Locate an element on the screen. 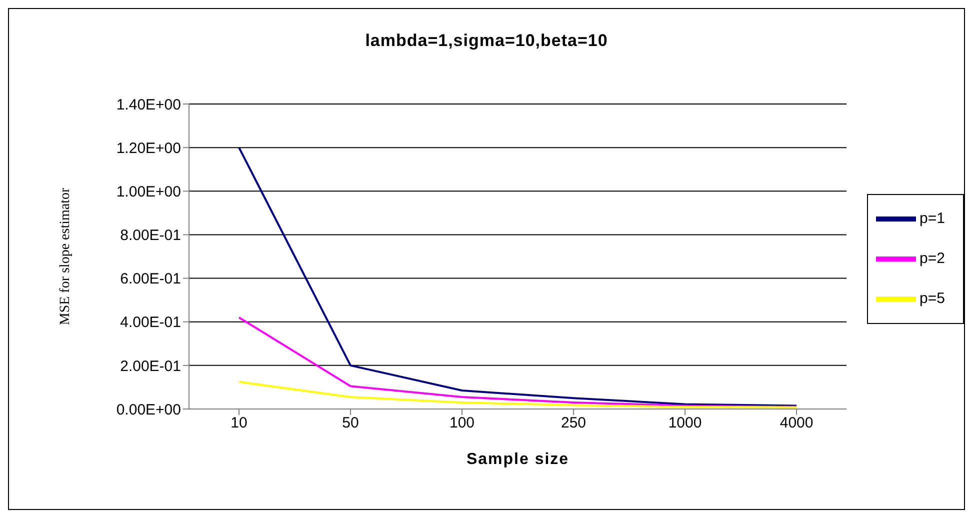 The image size is (977, 517). chart-title: lambda=1,sigma=10,beta=10 is located at coordinates (486, 41).